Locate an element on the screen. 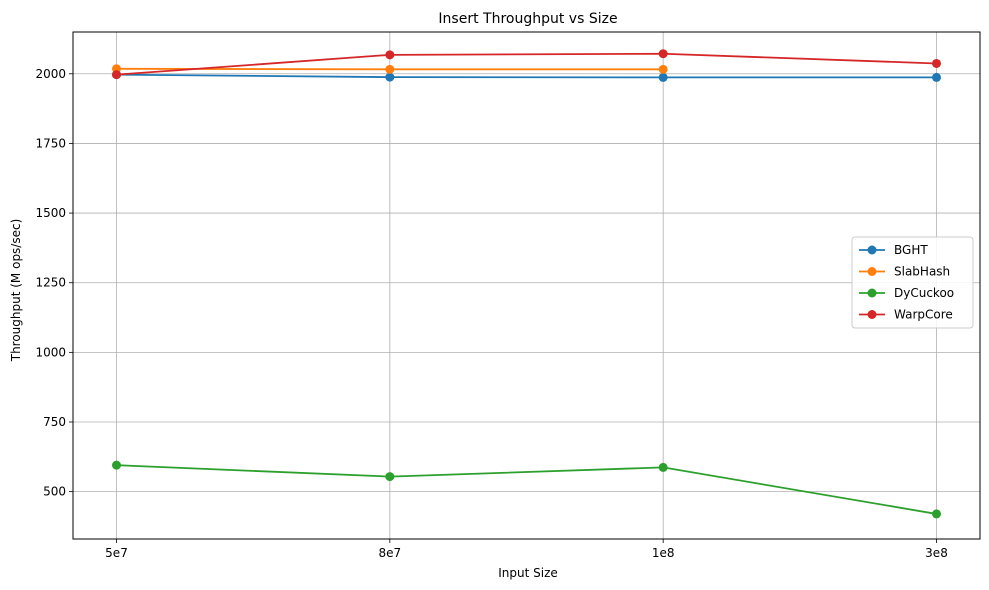 The height and width of the screenshot is (590, 989). y-tick-label: 2000 is located at coordinates (50, 74).